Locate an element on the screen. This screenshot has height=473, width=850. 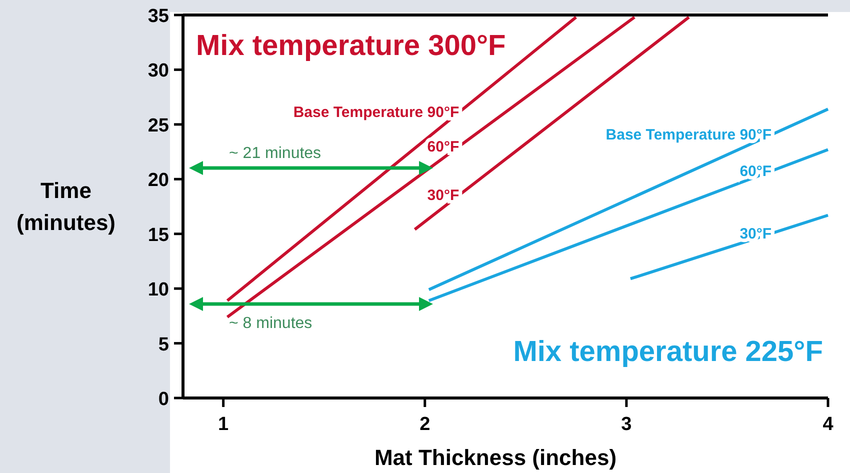
annotation: ~ 8 minutes is located at coordinates (270, 323).